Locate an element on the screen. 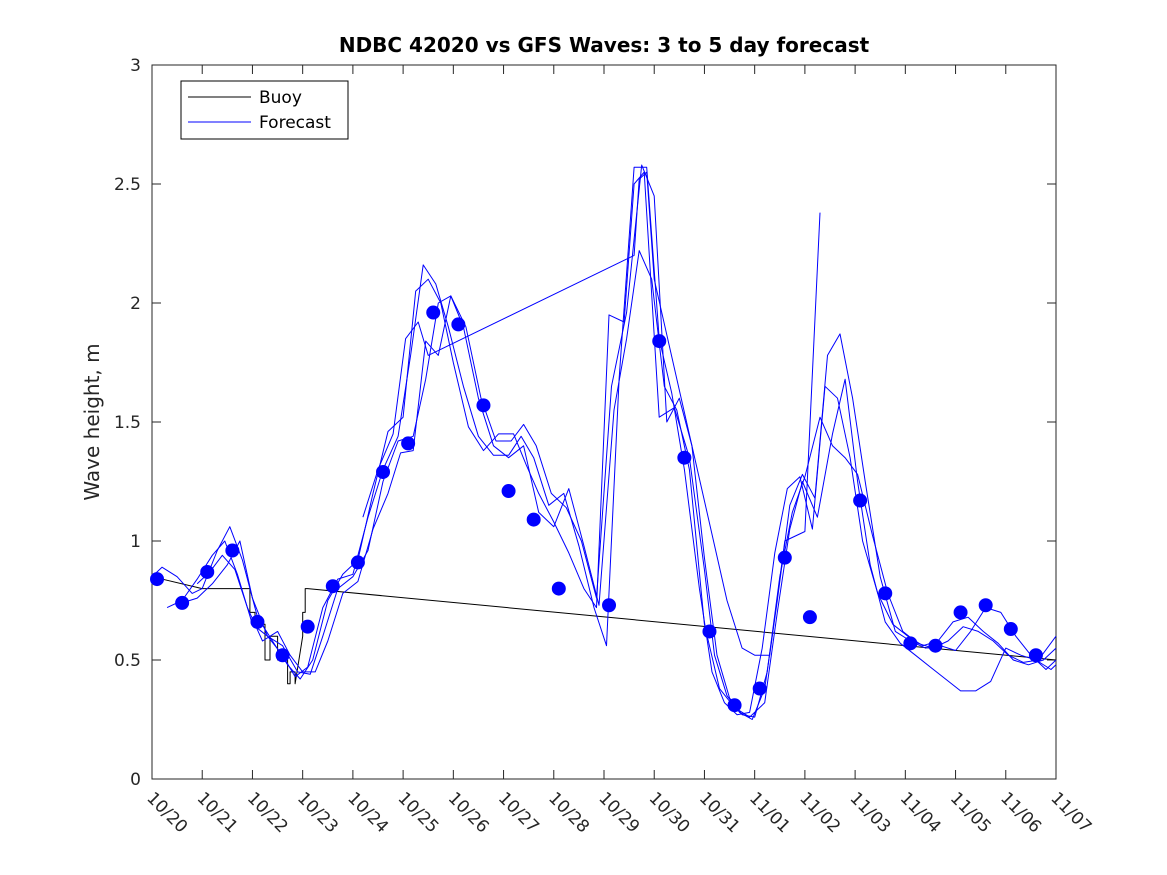 The height and width of the screenshot is (875, 1167). y-tick-label: 2 is located at coordinates (135, 304).